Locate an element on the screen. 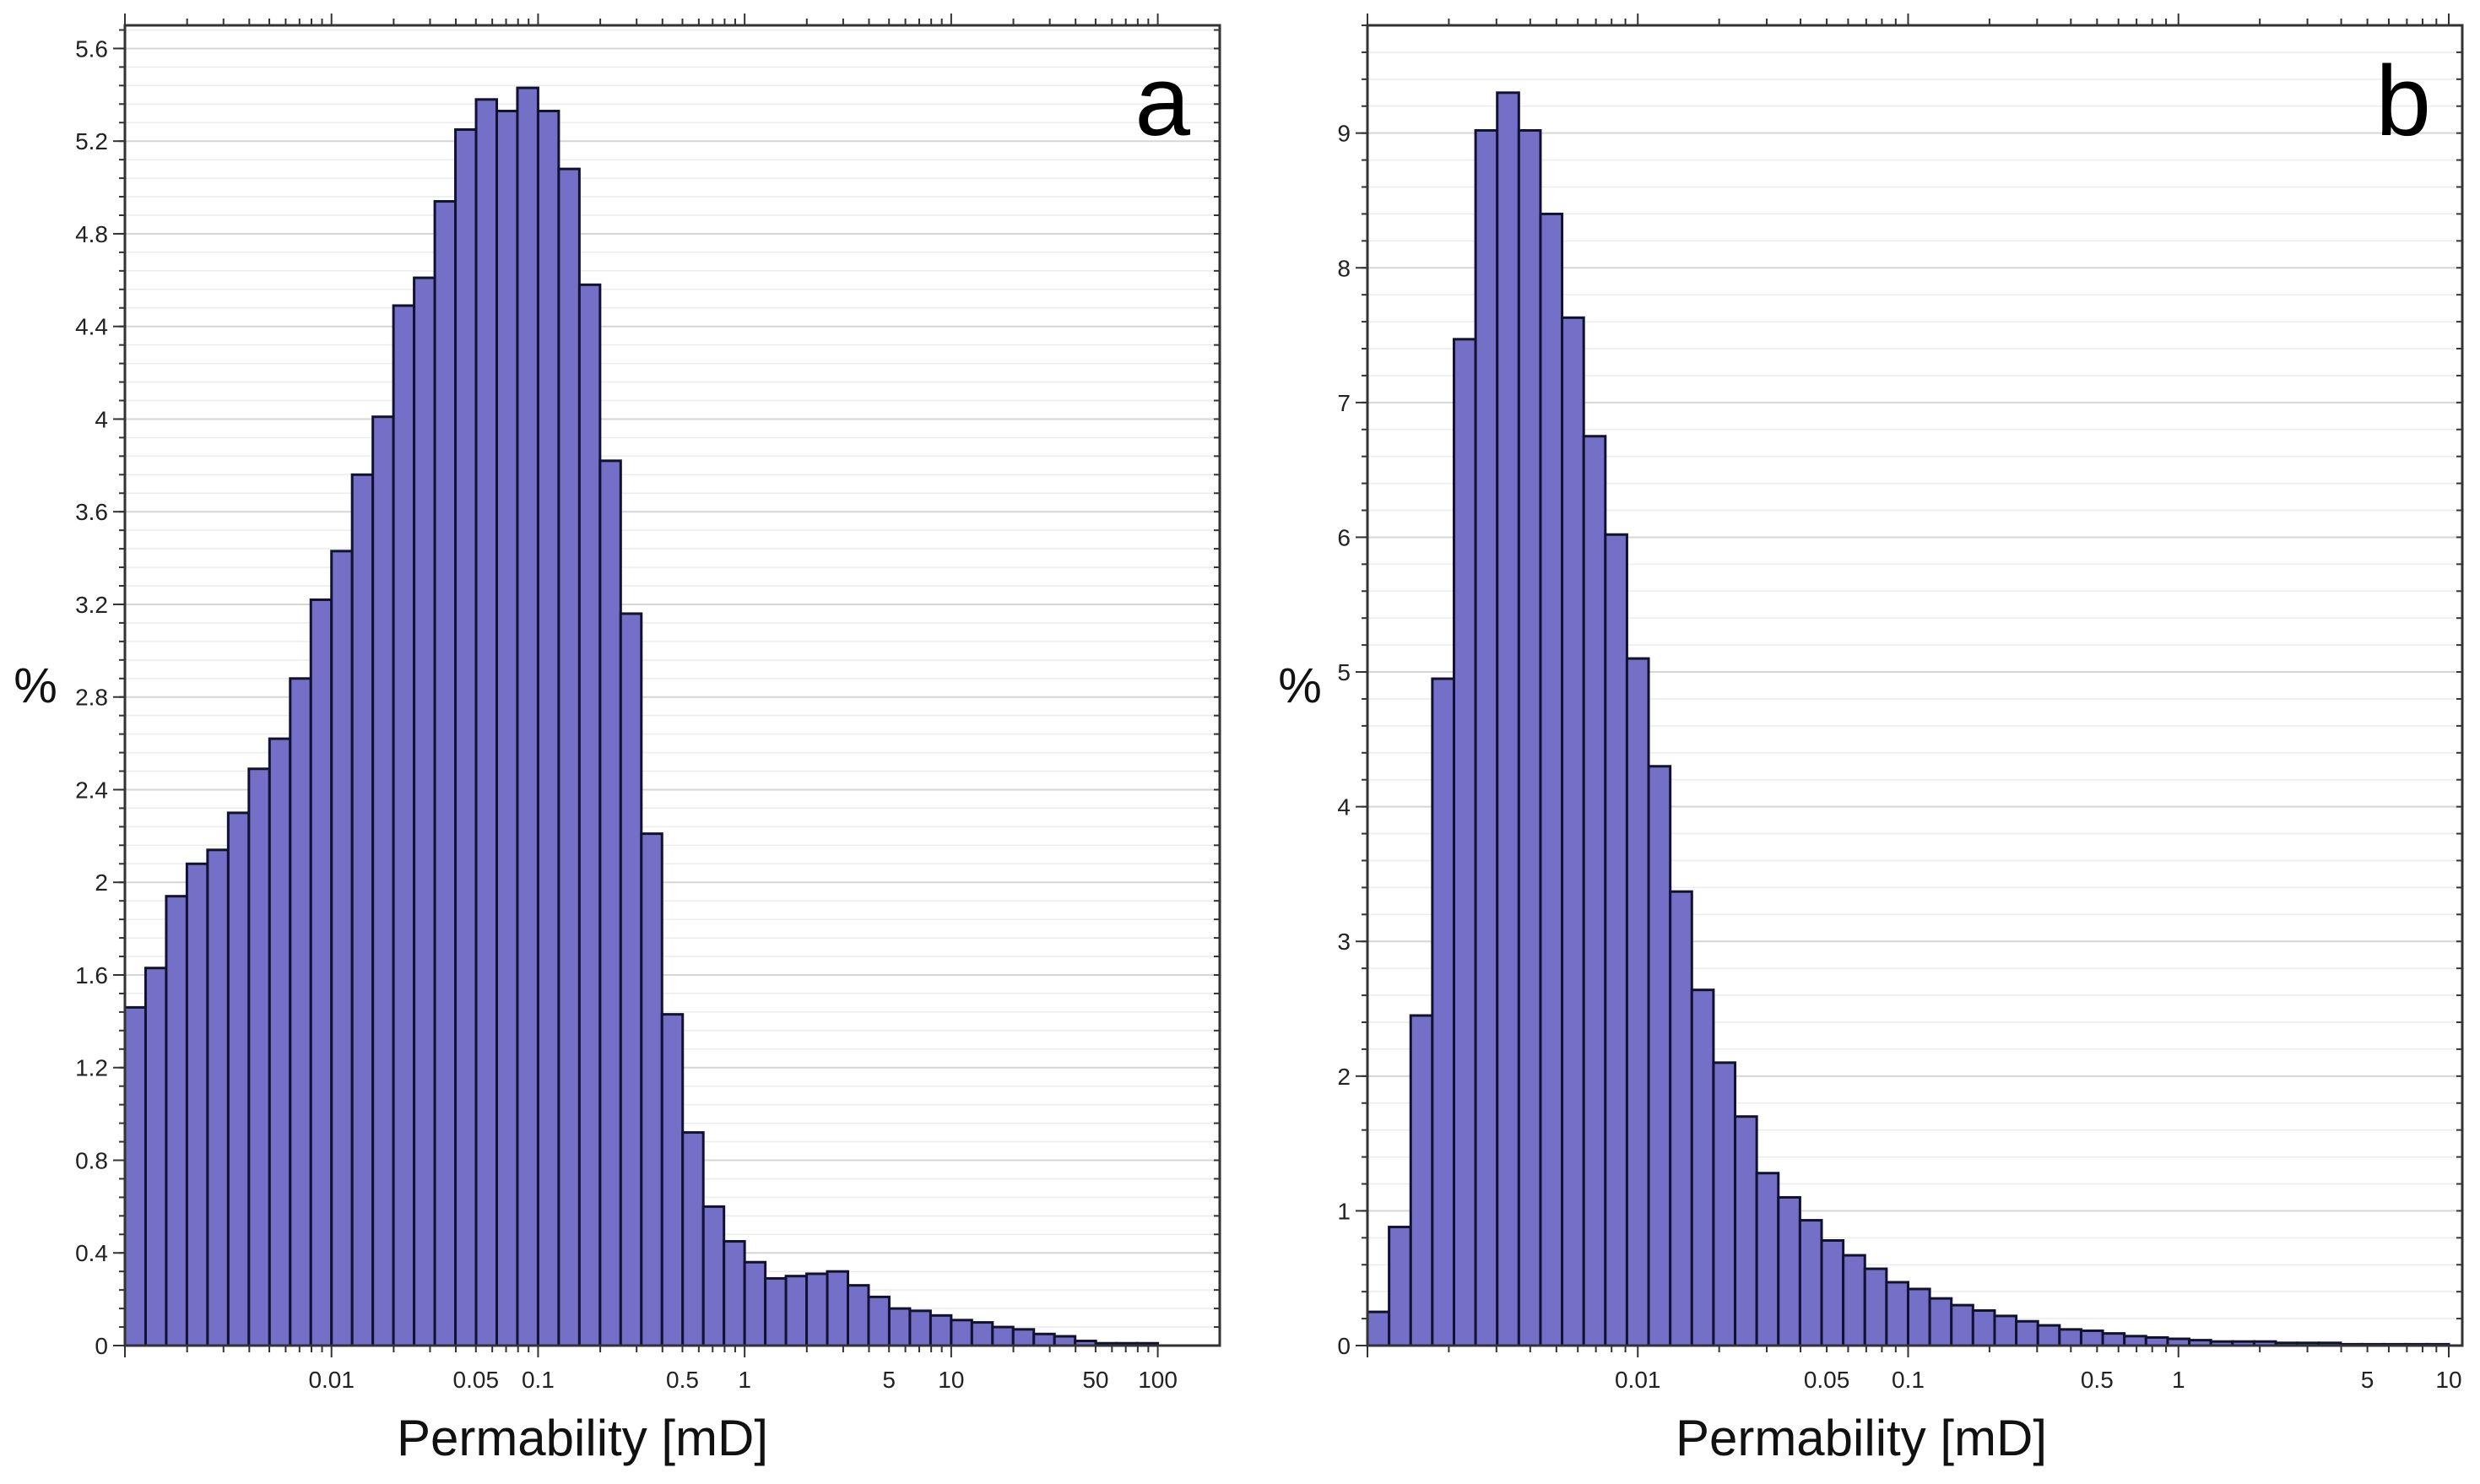 This screenshot has height=1484, width=2480. y-tick-label: 3.2 is located at coordinates (91, 605).